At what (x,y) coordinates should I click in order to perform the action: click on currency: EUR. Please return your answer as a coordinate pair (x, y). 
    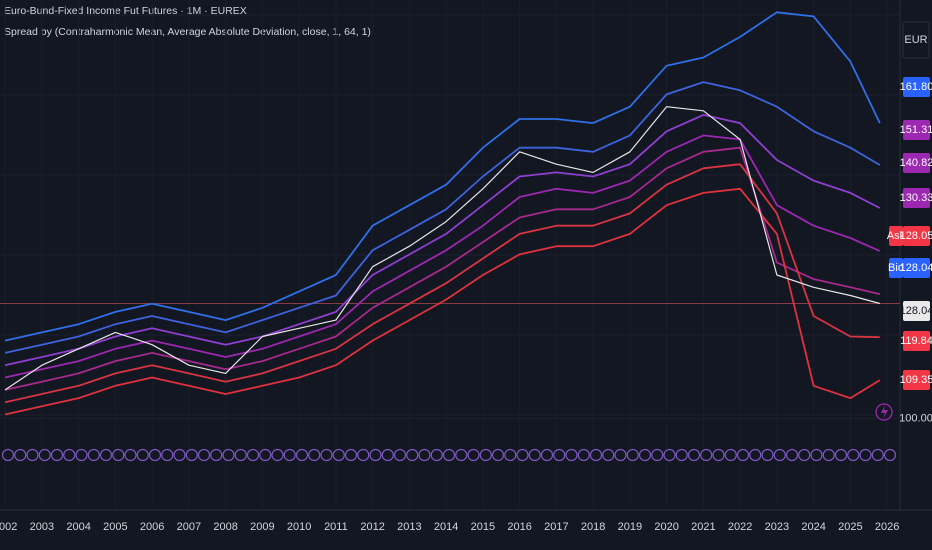
    Looking at the image, I should click on (915, 40).